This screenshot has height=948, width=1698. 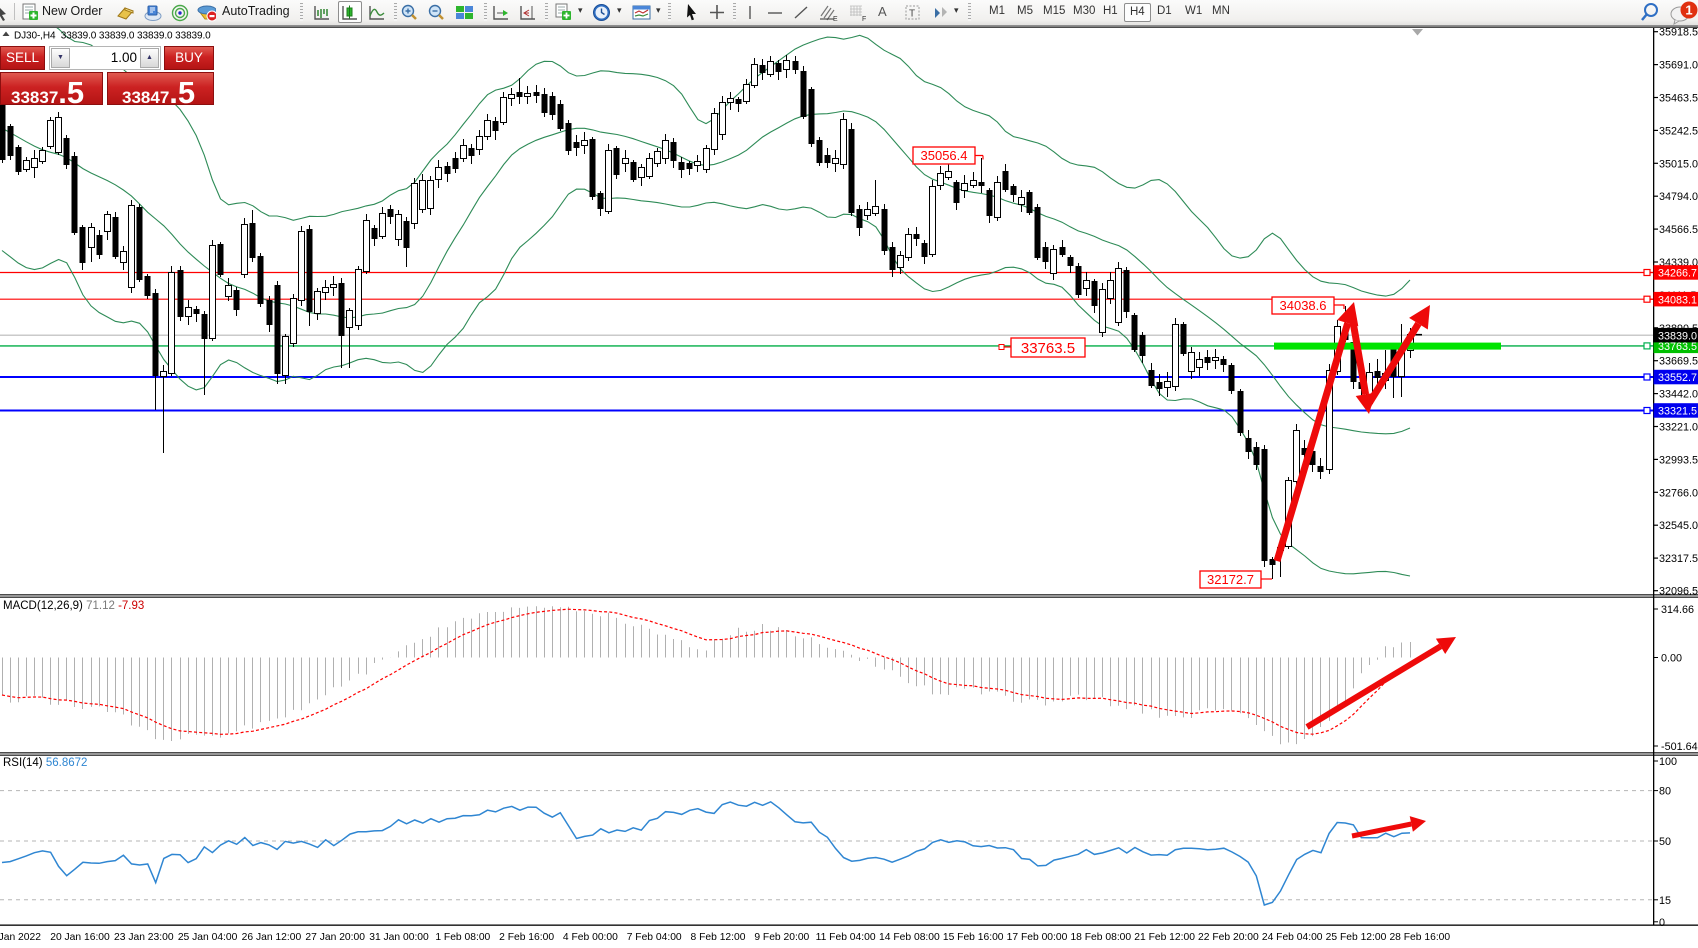 I want to click on svg-text:DJ30-,H4 33839.0 33839.0 3383: DJ30-,H4 33839.0 33839.0 33839.0 33839.0, so click(x=112, y=36).